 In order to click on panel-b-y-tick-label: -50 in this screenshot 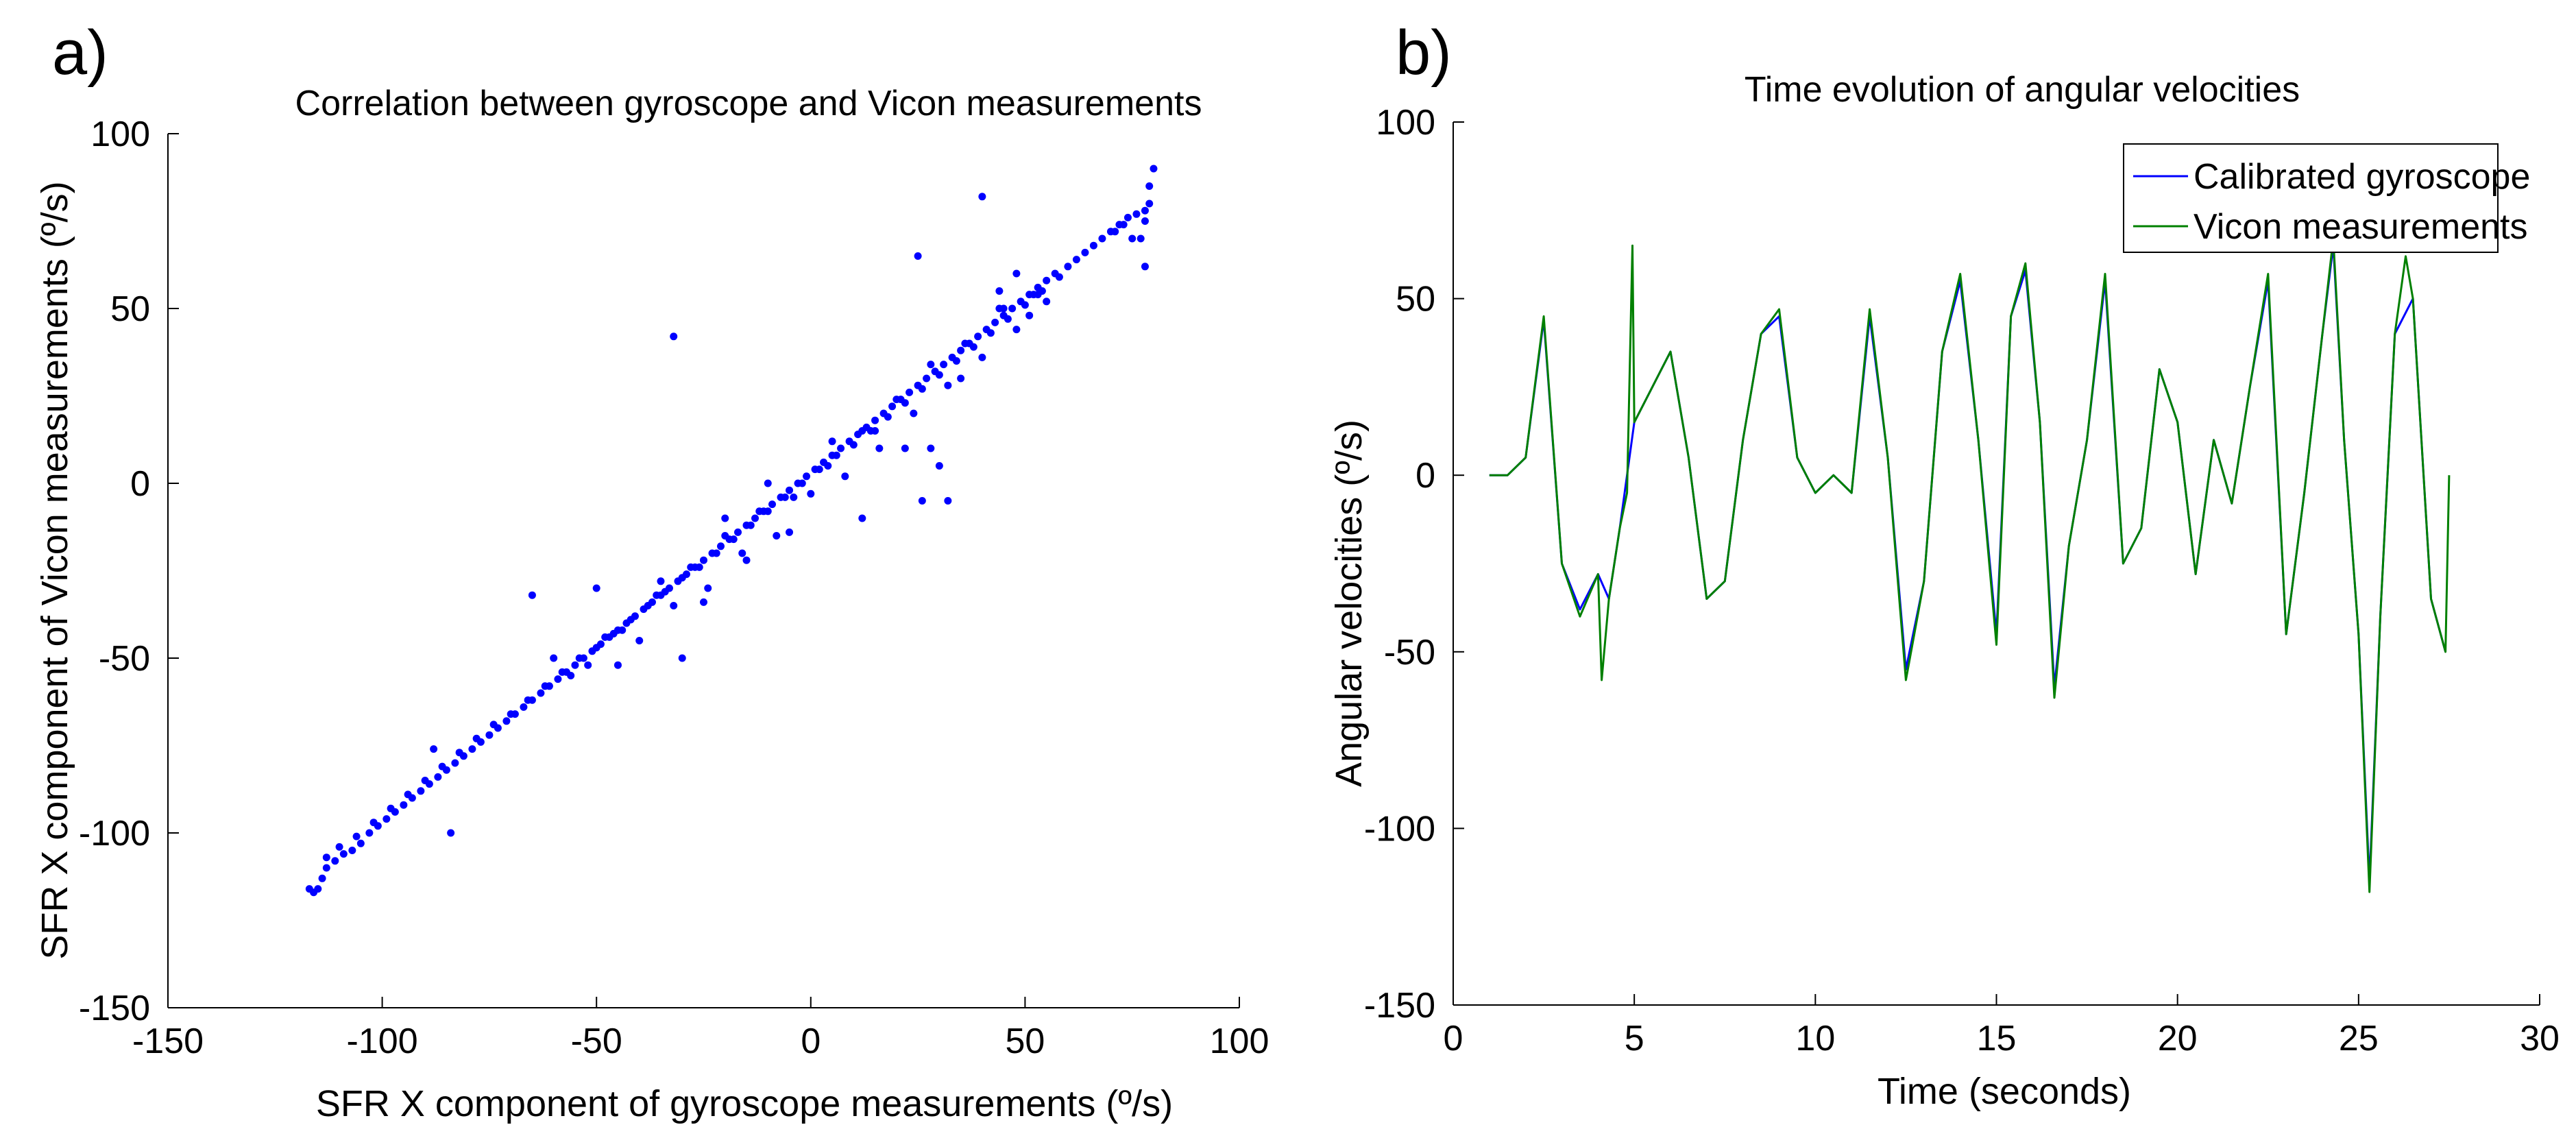, I will do `click(1409, 653)`.